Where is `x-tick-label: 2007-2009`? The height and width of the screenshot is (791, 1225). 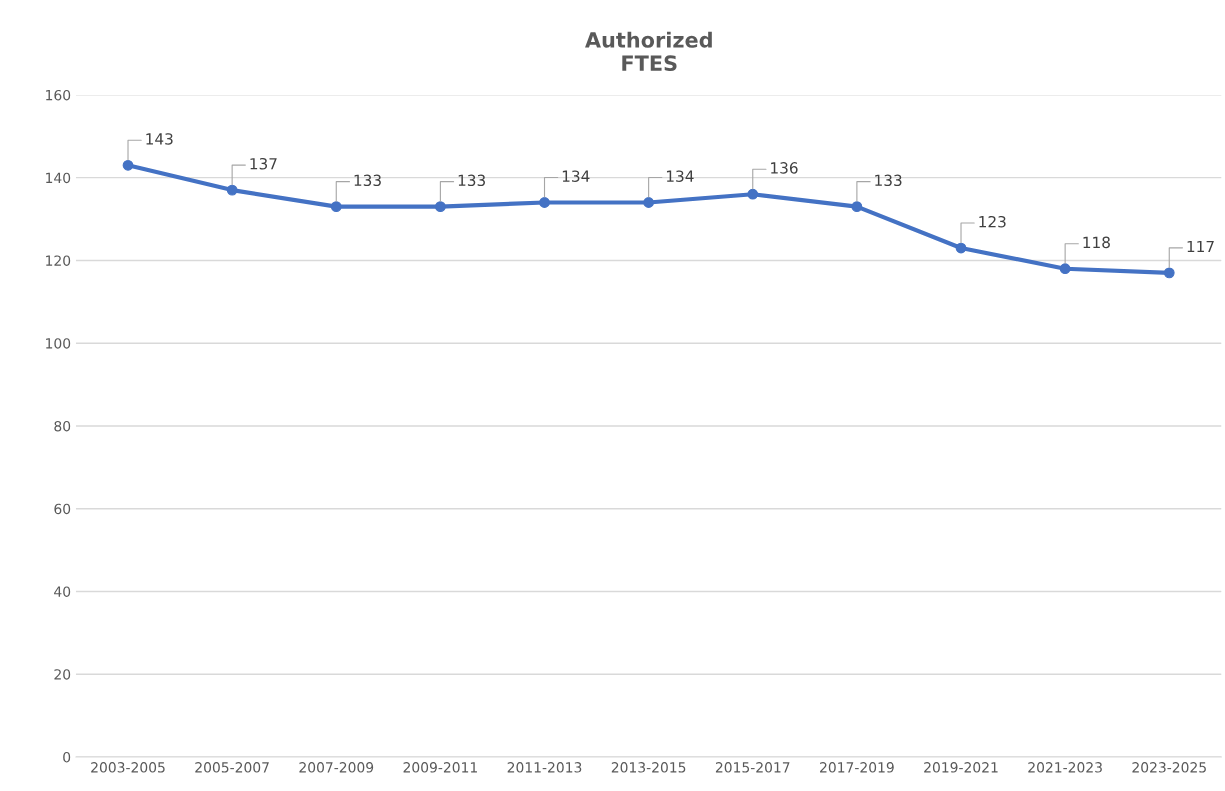
x-tick-label: 2007-2009 is located at coordinates (336, 767).